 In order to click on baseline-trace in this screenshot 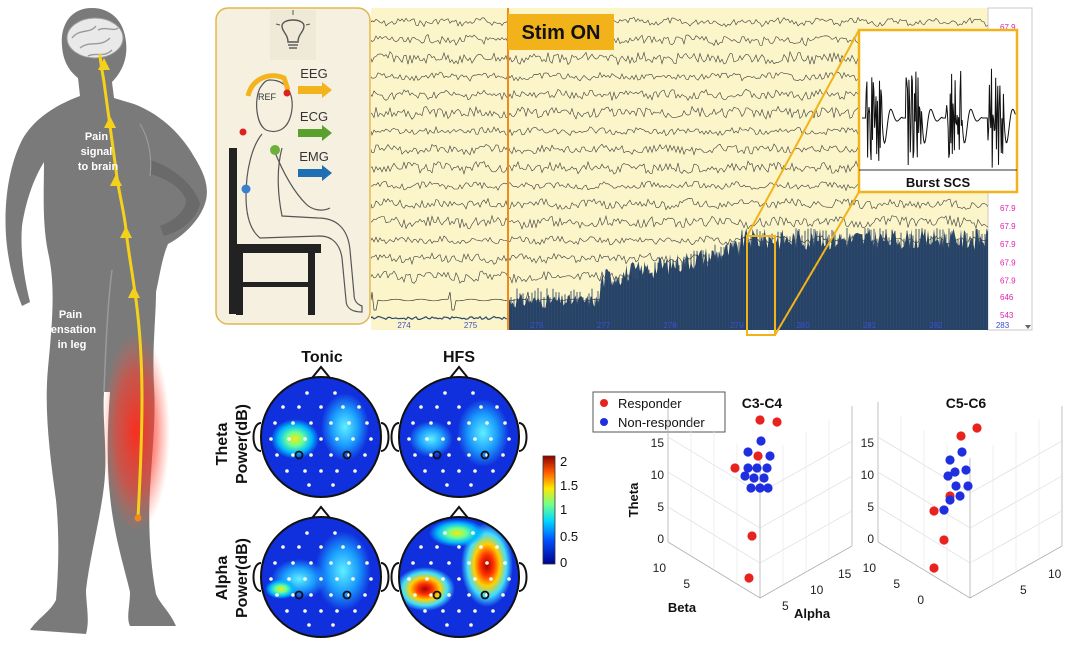, I will do `click(440, 318)`.